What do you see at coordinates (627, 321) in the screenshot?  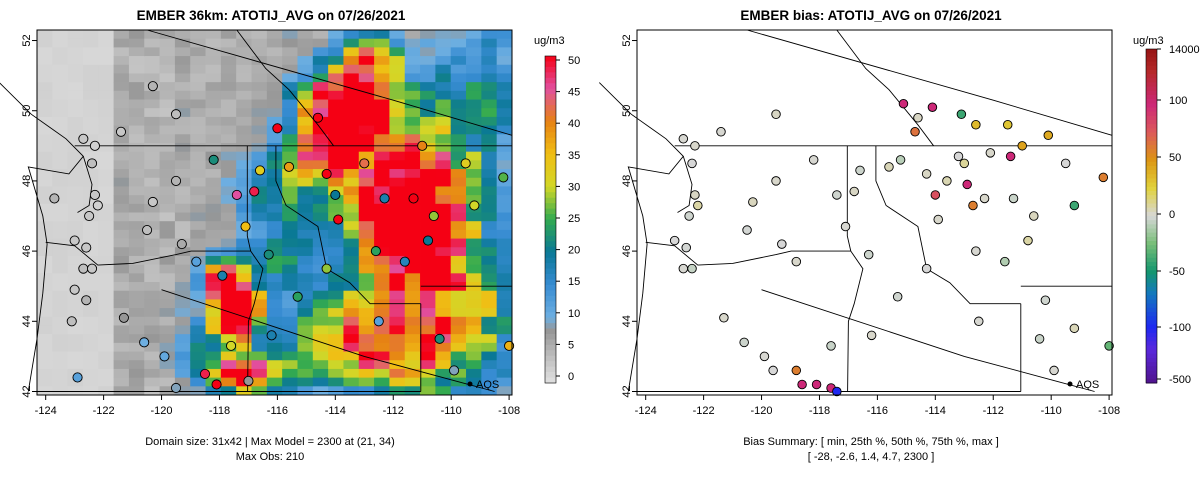 I see `y-tick-label: 44` at bounding box center [627, 321].